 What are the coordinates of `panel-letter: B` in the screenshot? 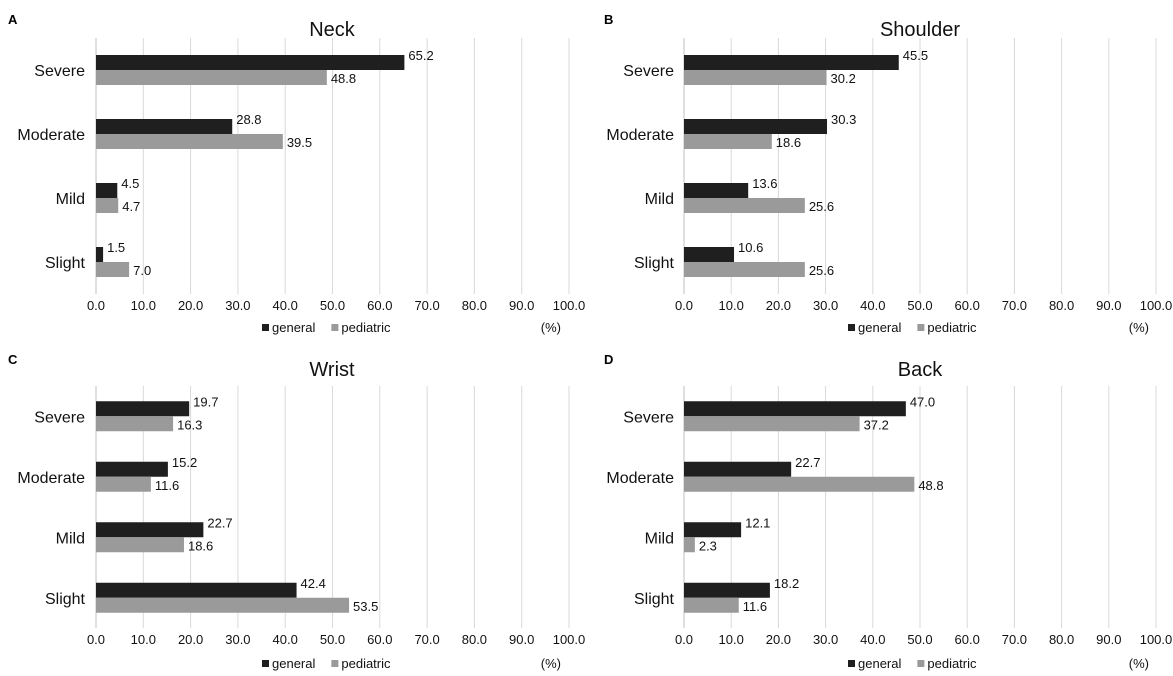 It's located at (608, 19).